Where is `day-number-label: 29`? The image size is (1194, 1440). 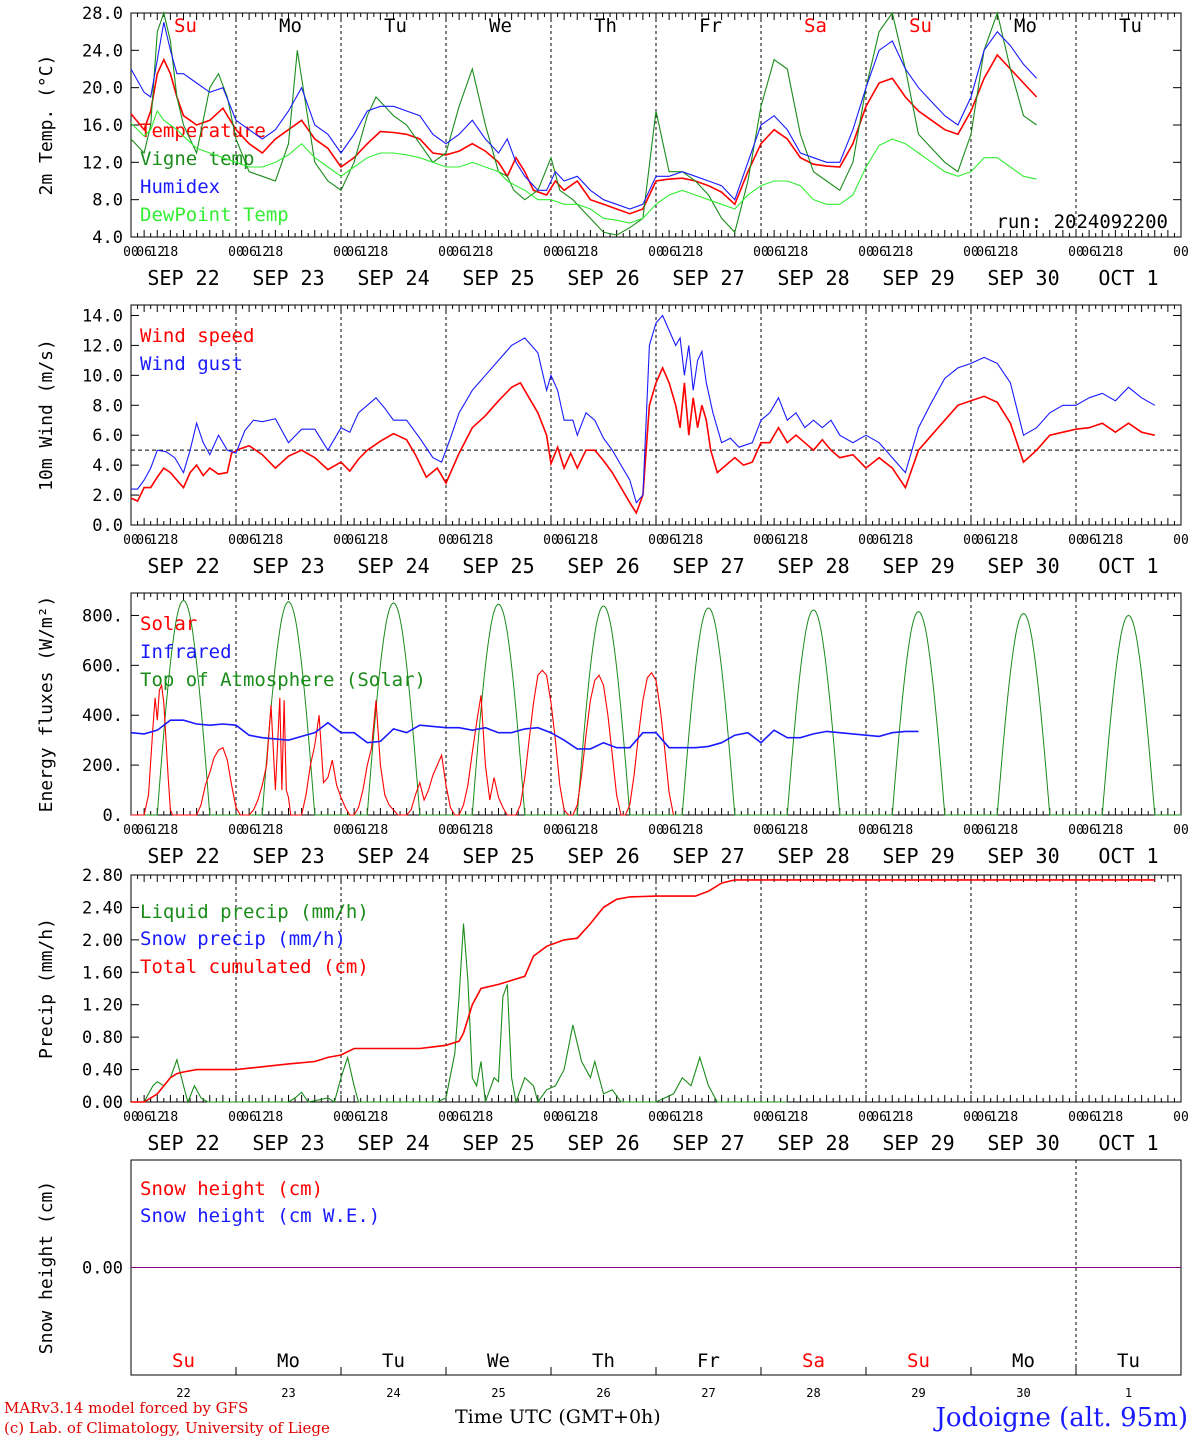
day-number-label: 29 is located at coordinates (918, 1393).